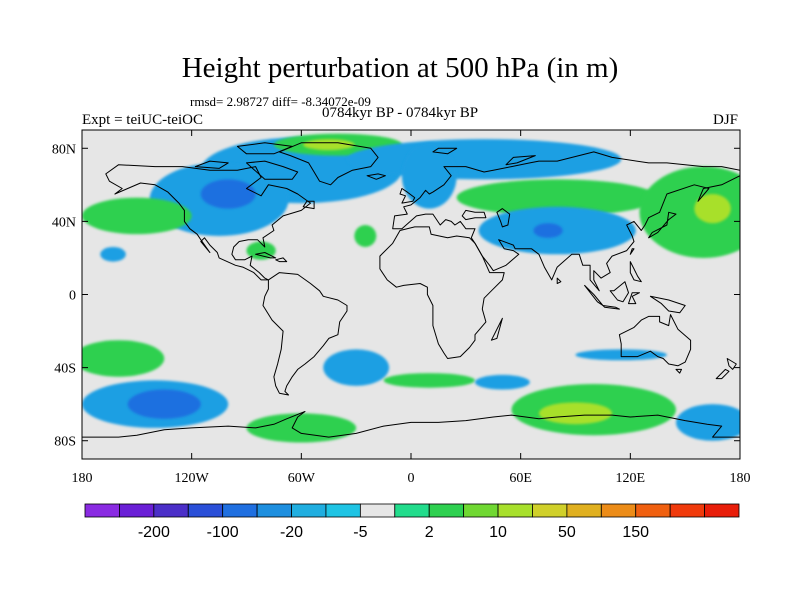  Describe the element at coordinates (301, 428) in the screenshot. I see `anomaly-drake-green` at that location.